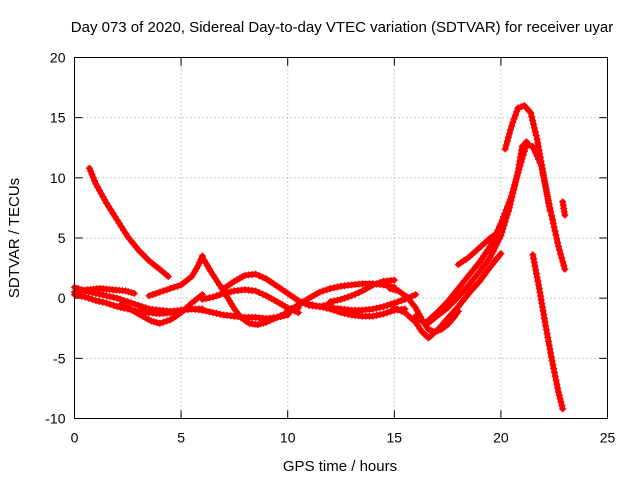 This screenshot has height=485, width=640. Describe the element at coordinates (288, 438) in the screenshot. I see `x-tick-label: 10` at that location.